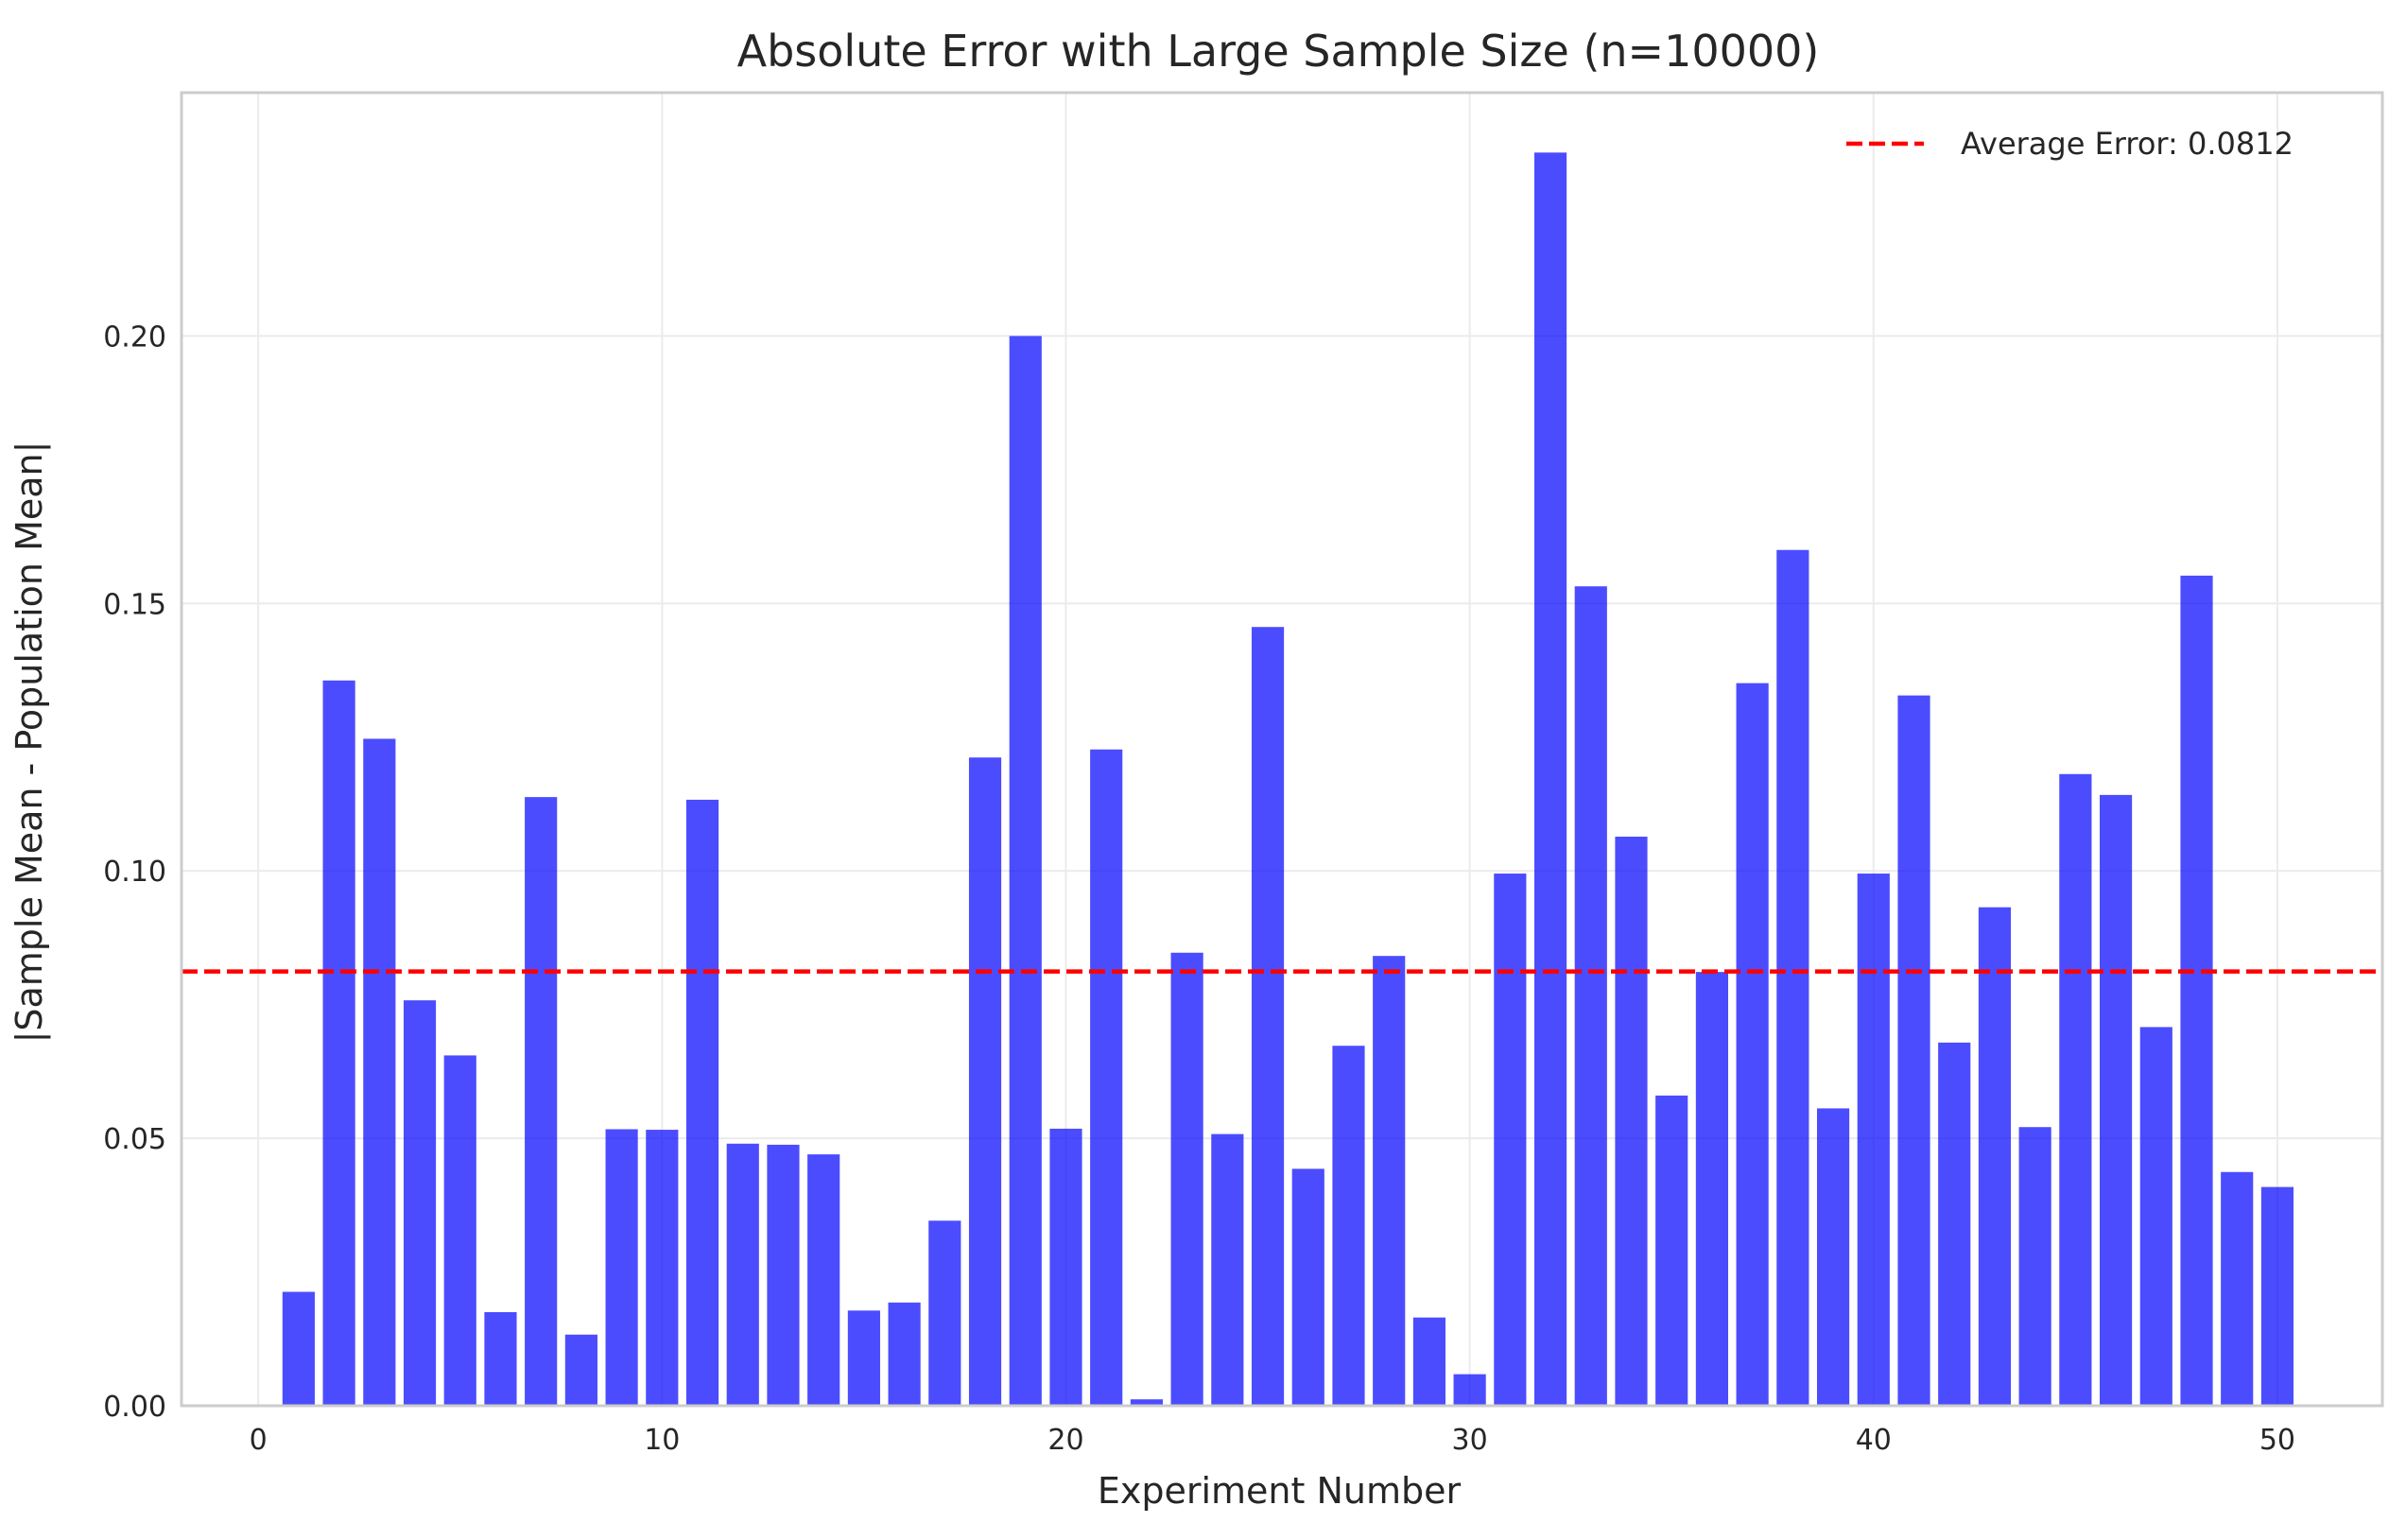 This screenshot has height=1540, width=2406. Describe the element at coordinates (1470, 1440) in the screenshot. I see `x-tick-label: 30` at that location.